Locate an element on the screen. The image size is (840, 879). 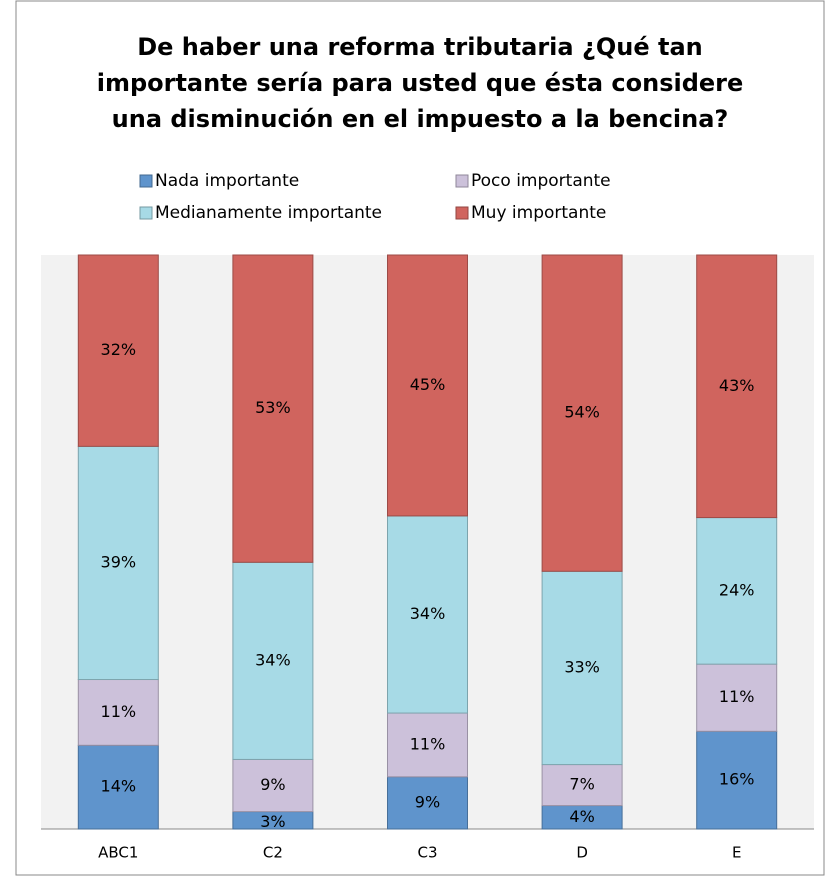
data-label: 4% is located at coordinates (581, 816).